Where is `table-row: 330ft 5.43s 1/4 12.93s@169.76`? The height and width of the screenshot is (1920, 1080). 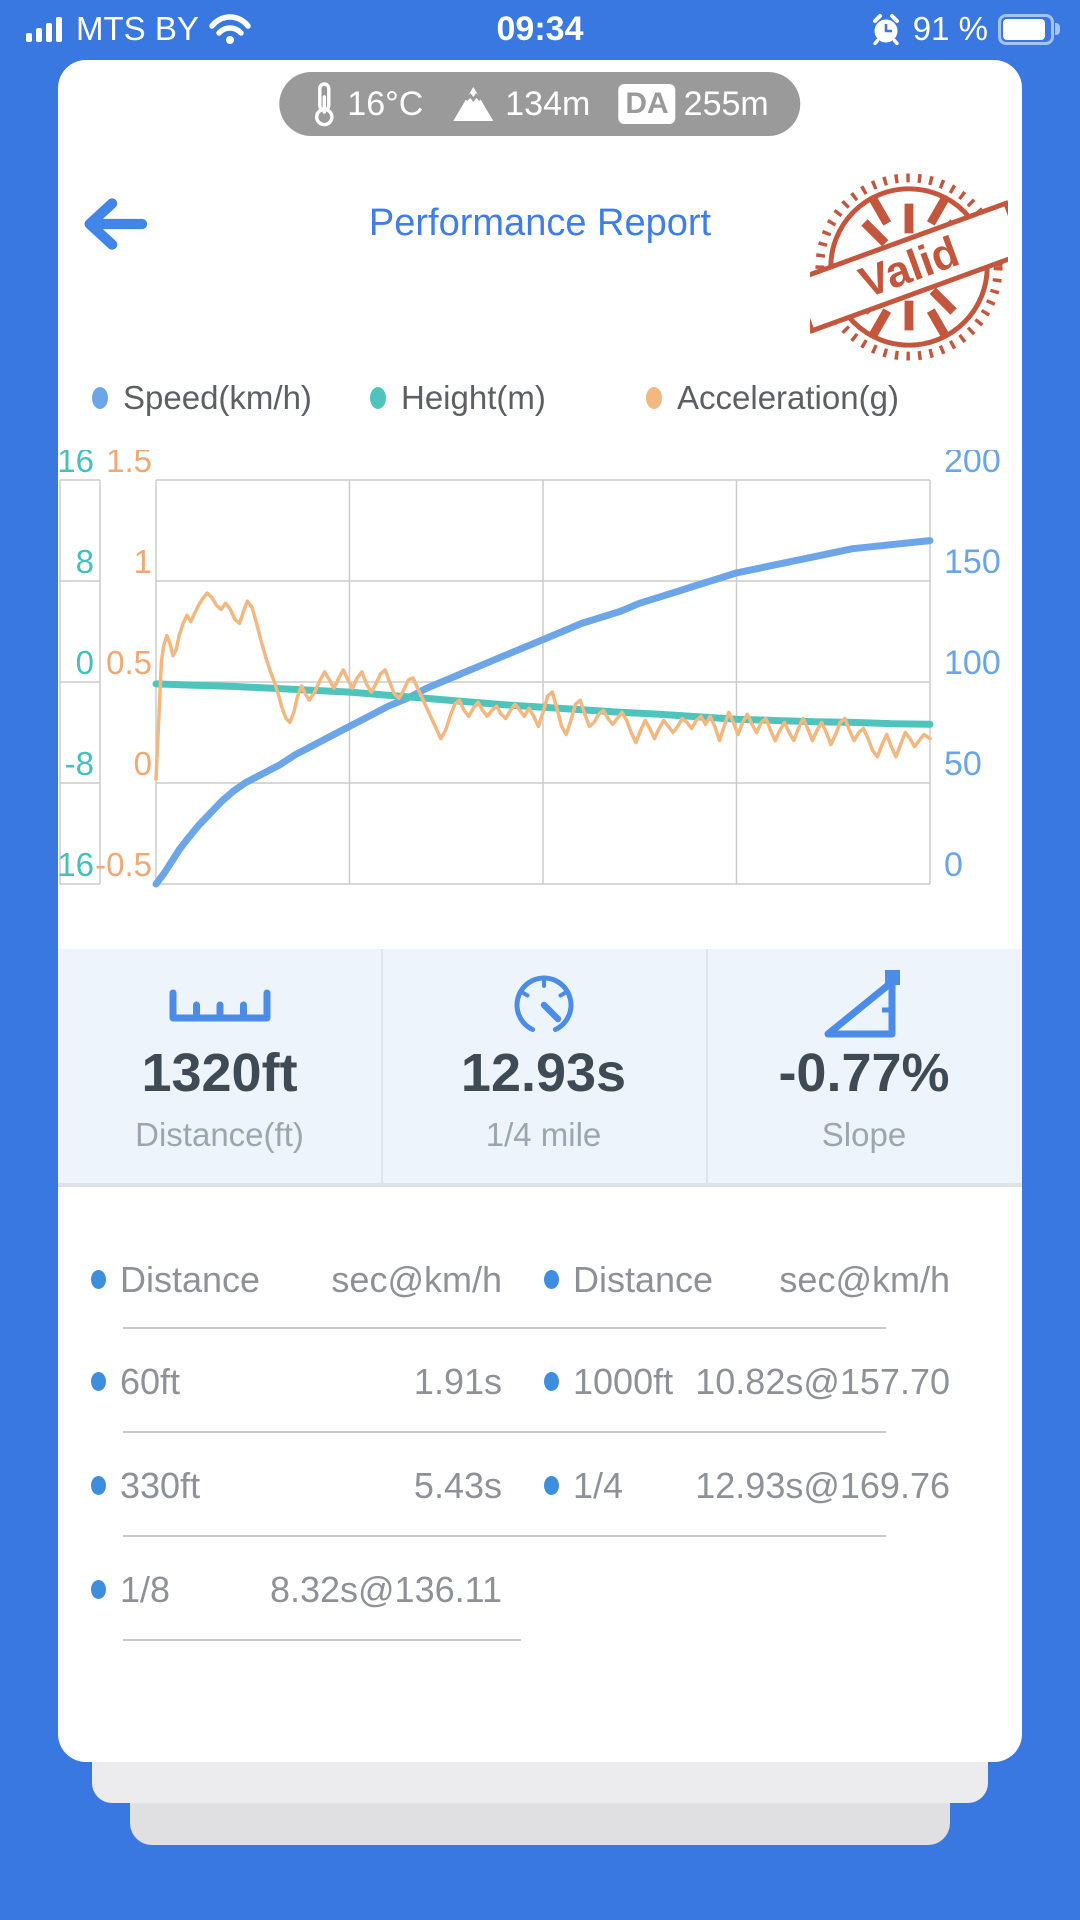 table-row: 330ft 5.43s 1/4 12.93s@169.76 is located at coordinates (540, 1486).